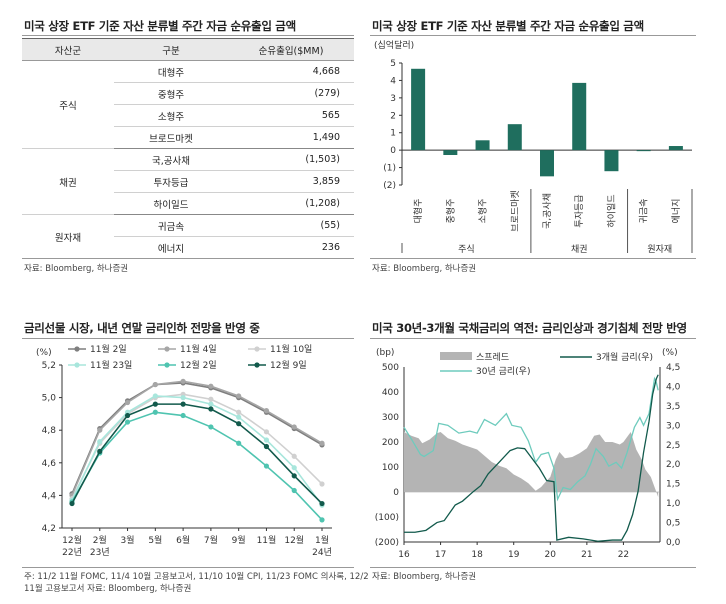 The image size is (726, 604). Describe the element at coordinates (611, 210) in the screenshot. I see `category-label: 하이일드` at that location.